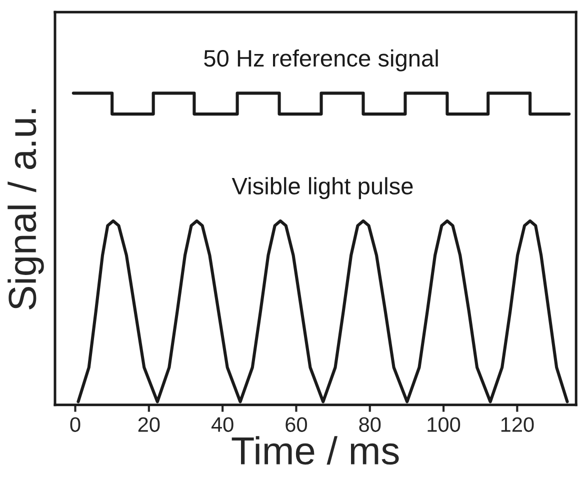 The image size is (579, 486). Describe the element at coordinates (26, 209) in the screenshot. I see `y-axis-title: Signal / a.u.` at that location.